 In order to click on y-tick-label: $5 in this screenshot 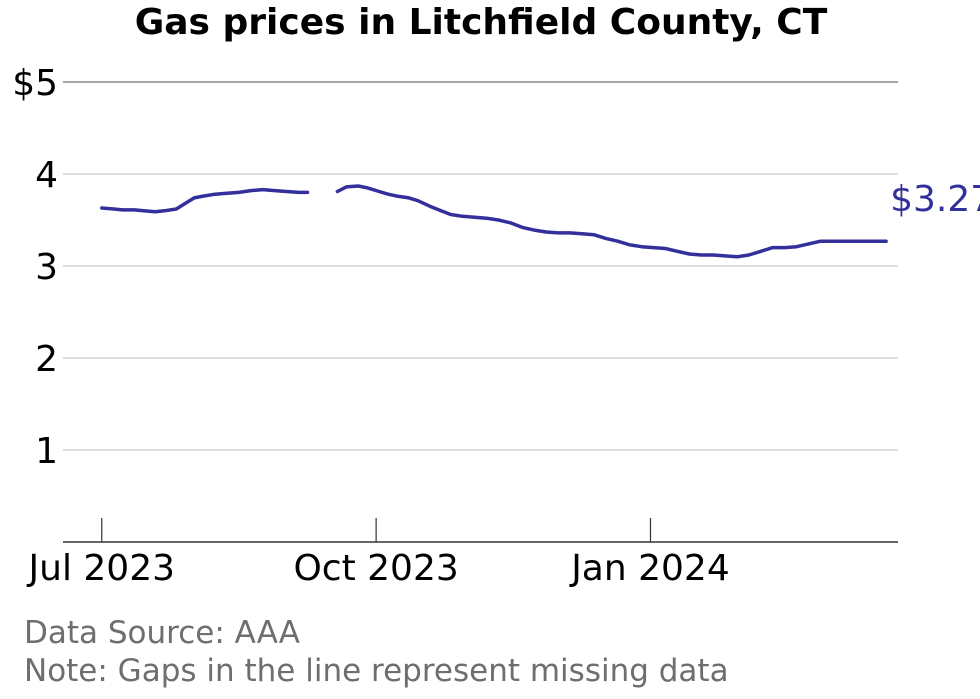, I will do `click(35, 83)`.